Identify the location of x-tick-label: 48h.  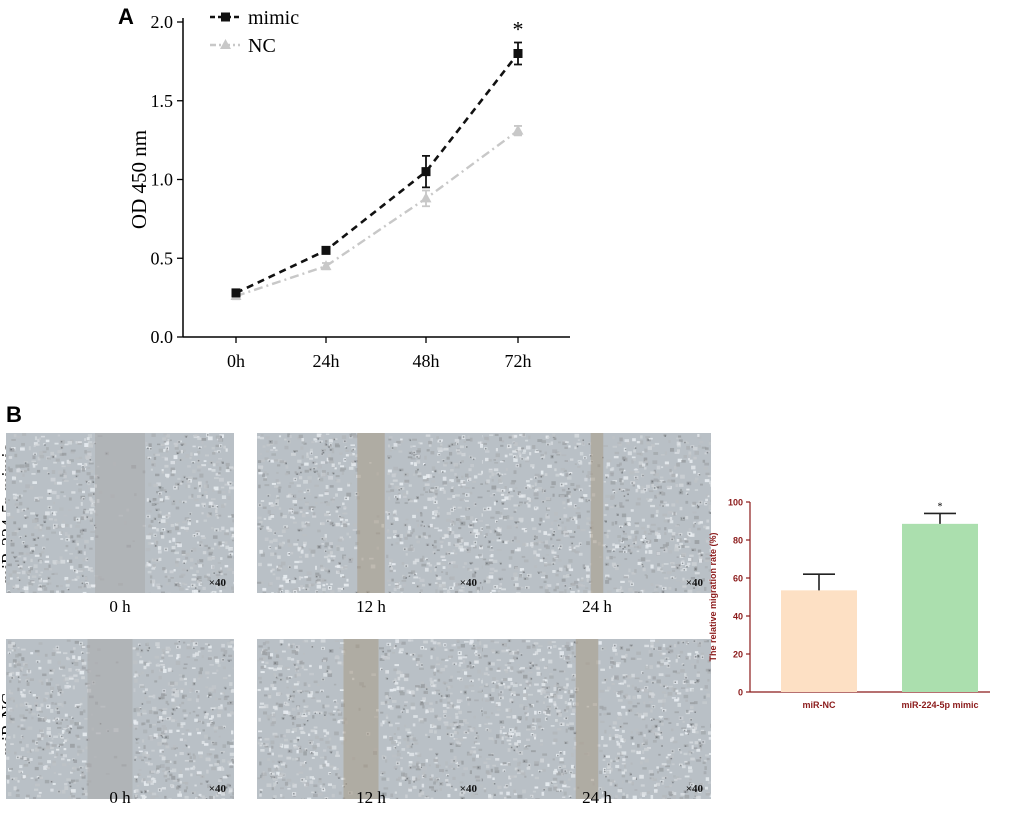
(426, 361).